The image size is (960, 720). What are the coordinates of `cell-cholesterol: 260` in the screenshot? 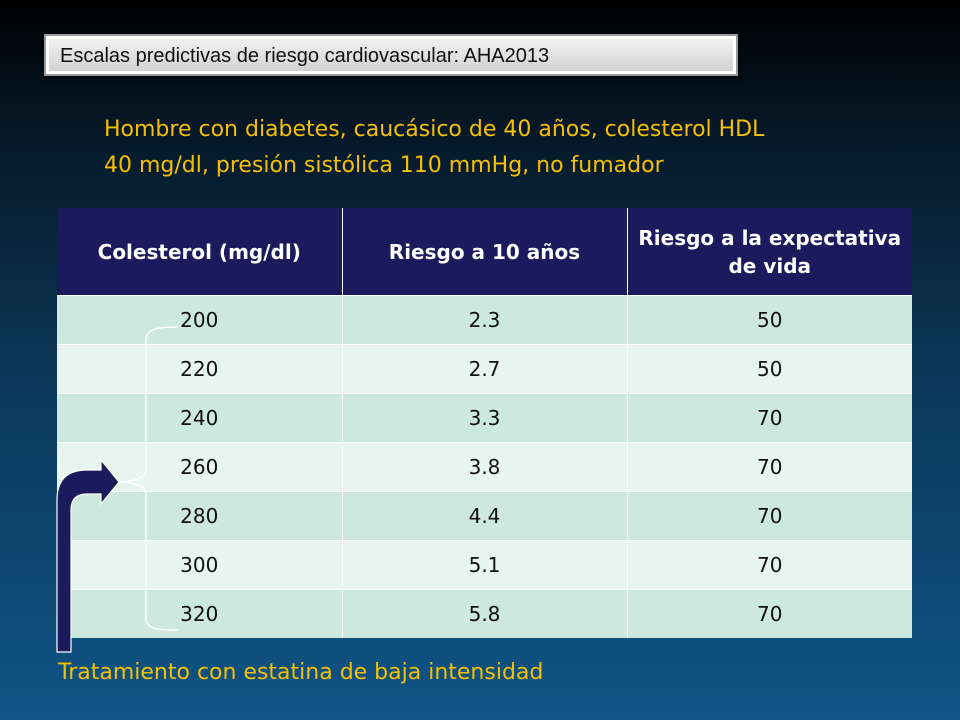 It's located at (200, 467).